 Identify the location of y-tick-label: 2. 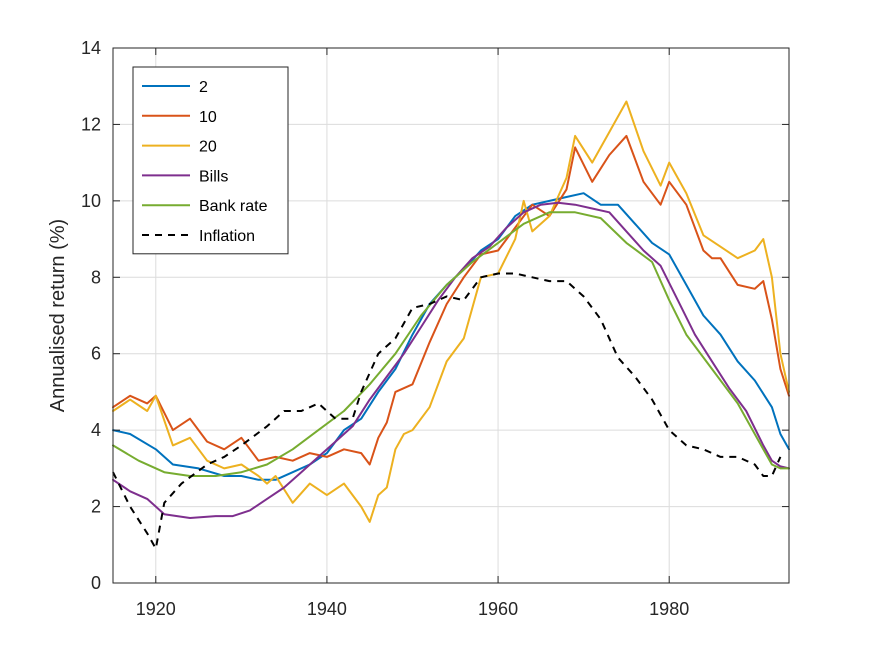
(96, 507).